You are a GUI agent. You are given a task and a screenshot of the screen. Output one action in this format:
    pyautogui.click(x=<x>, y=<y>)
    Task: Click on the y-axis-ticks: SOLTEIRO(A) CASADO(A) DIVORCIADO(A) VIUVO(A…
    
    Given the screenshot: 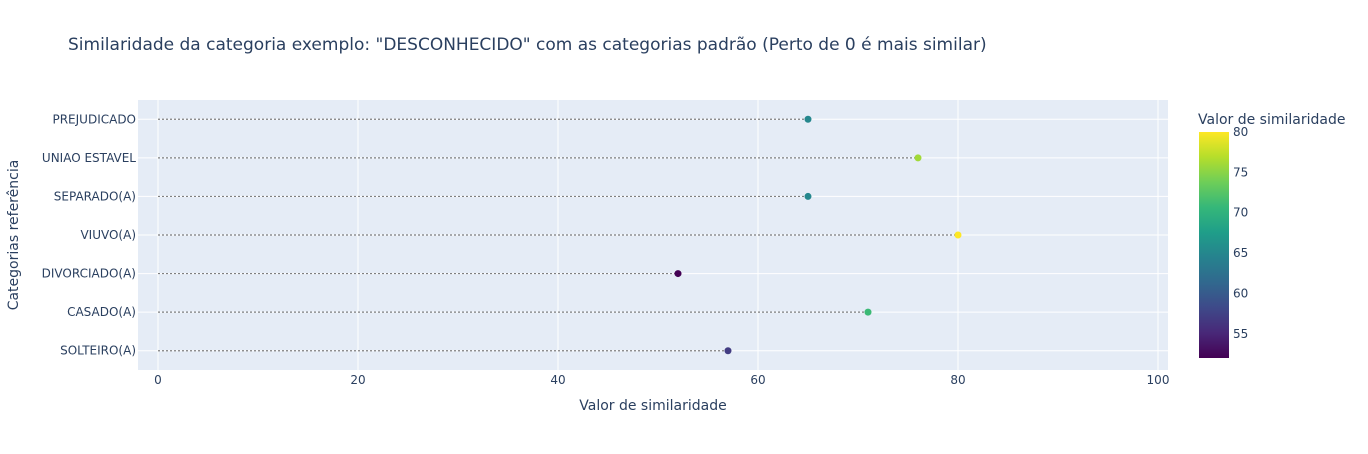 What is the action you would take?
    pyautogui.click(x=89, y=234)
    